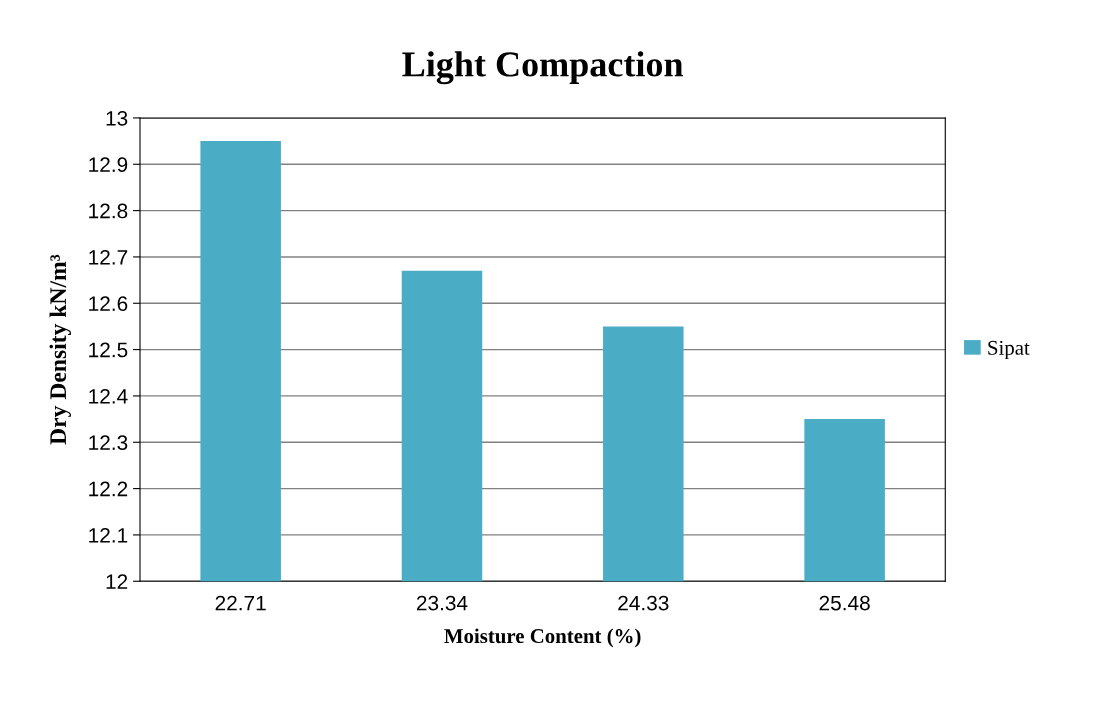 The width and height of the screenshot is (1120, 702). I want to click on y-tick-label: 12.2, so click(108, 489).